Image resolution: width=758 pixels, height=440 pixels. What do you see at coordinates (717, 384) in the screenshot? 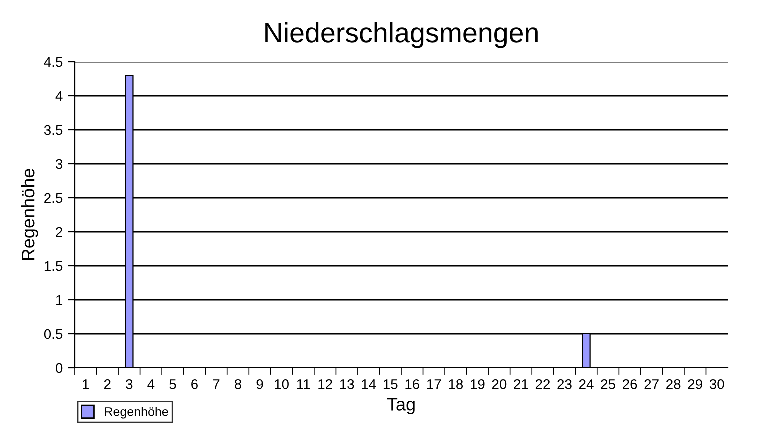
I see `x-tick-label: 30` at bounding box center [717, 384].